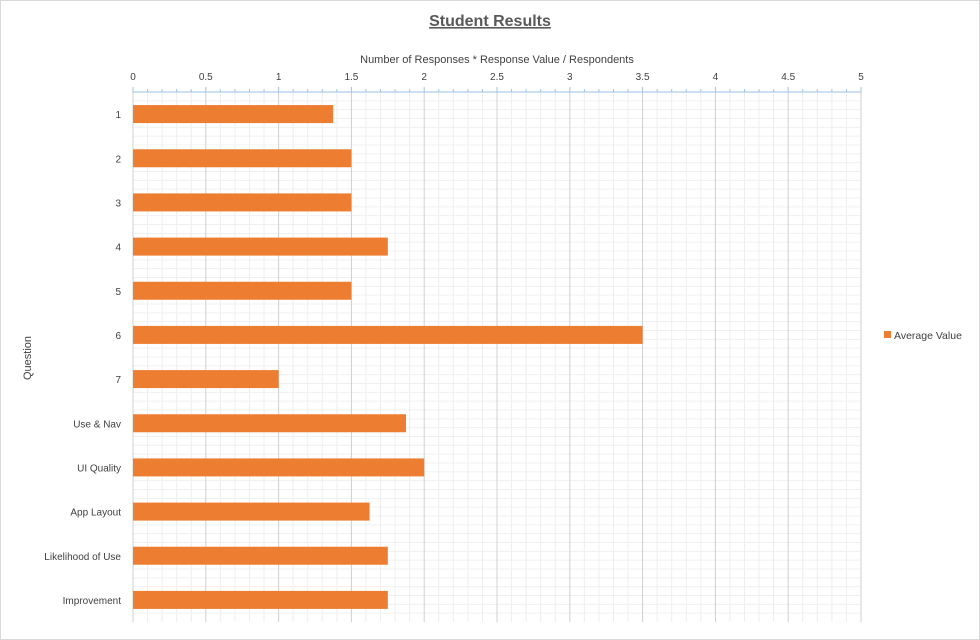  I want to click on x-tick-label: 0, so click(133, 77).